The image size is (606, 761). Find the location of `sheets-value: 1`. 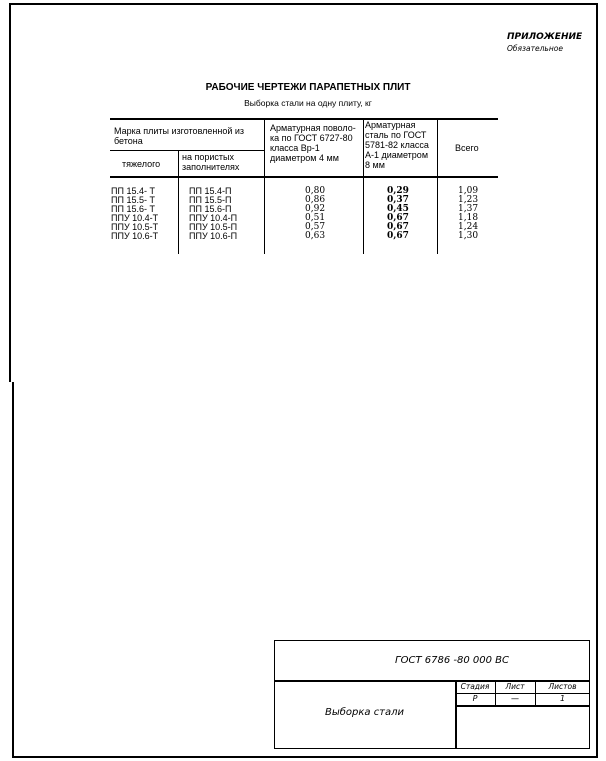

sheets-value: 1 is located at coordinates (562, 698).